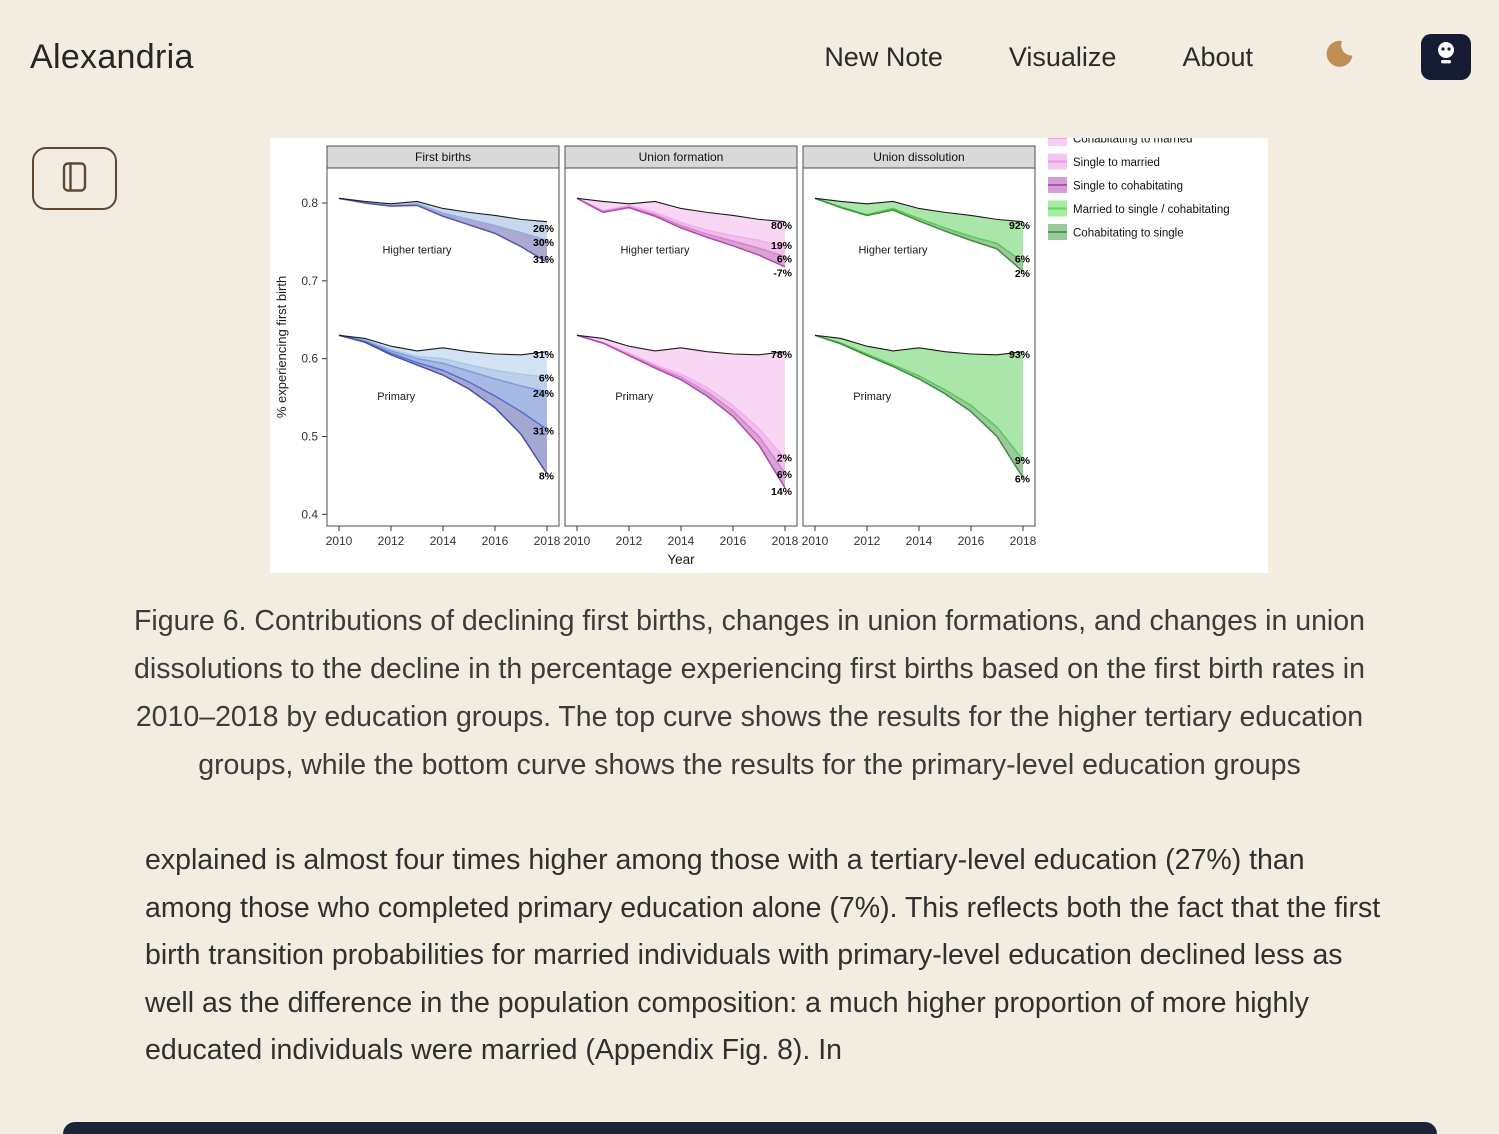 The image size is (1499, 1134). Describe the element at coordinates (544, 229) in the screenshot. I see `pct-annotation: 26%` at that location.